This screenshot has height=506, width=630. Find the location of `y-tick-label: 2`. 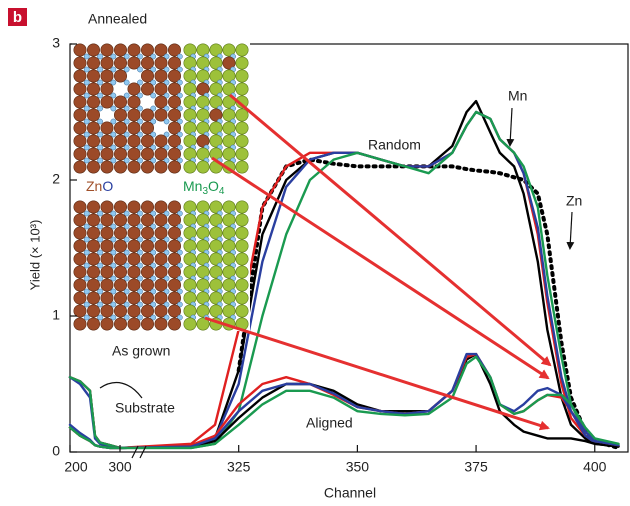

y-tick-label: 2 is located at coordinates (56, 179).